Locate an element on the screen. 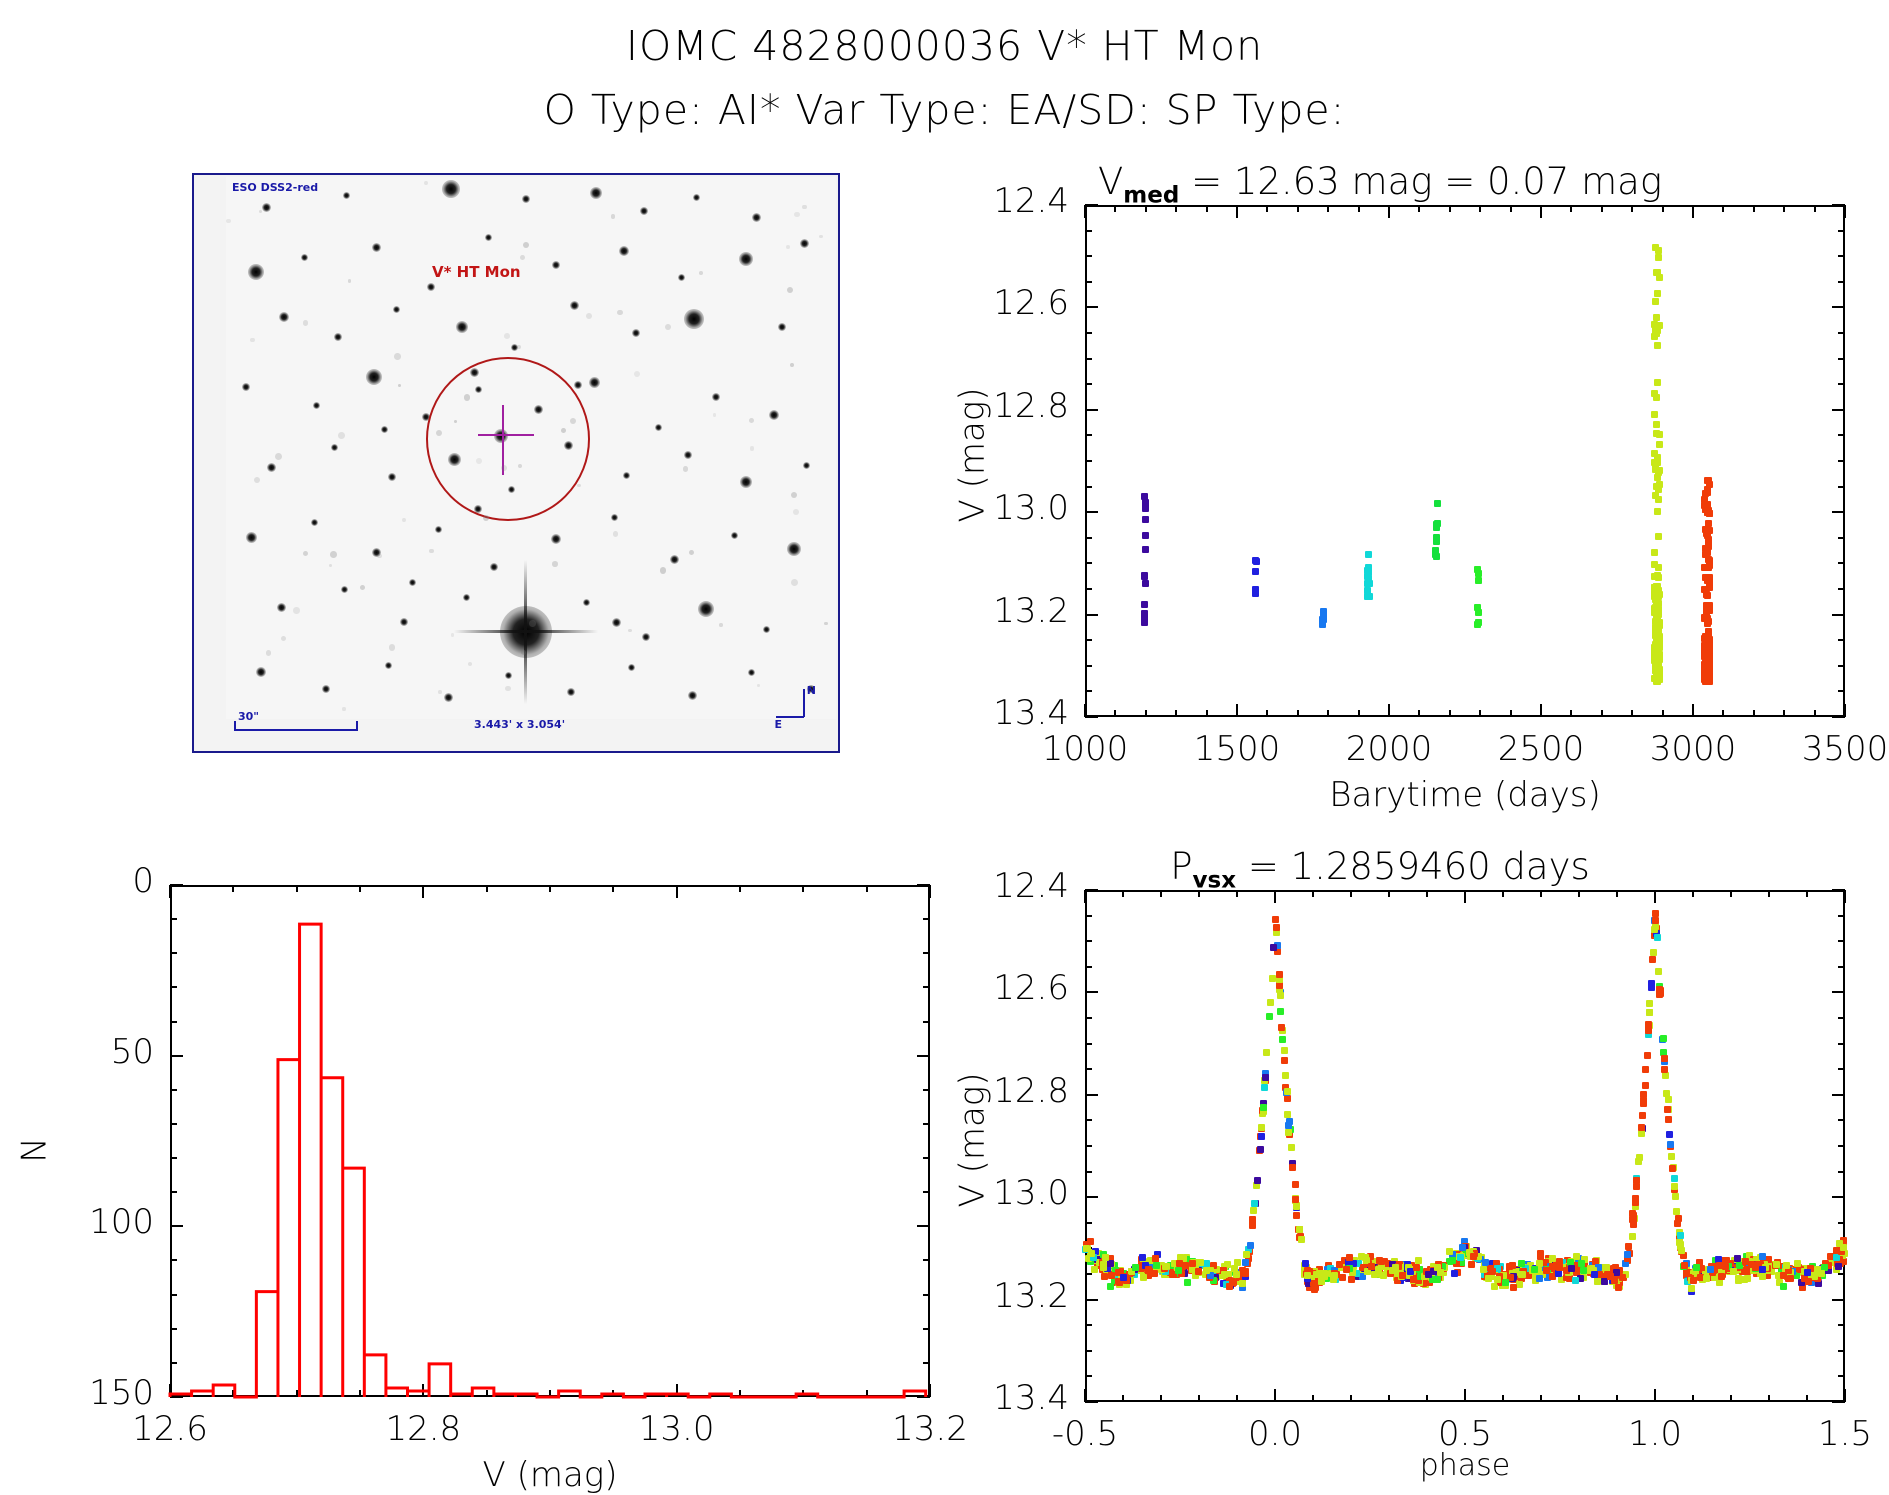 The image size is (1889, 1495). x-axis-tick-label: 13.0 is located at coordinates (676, 1429).